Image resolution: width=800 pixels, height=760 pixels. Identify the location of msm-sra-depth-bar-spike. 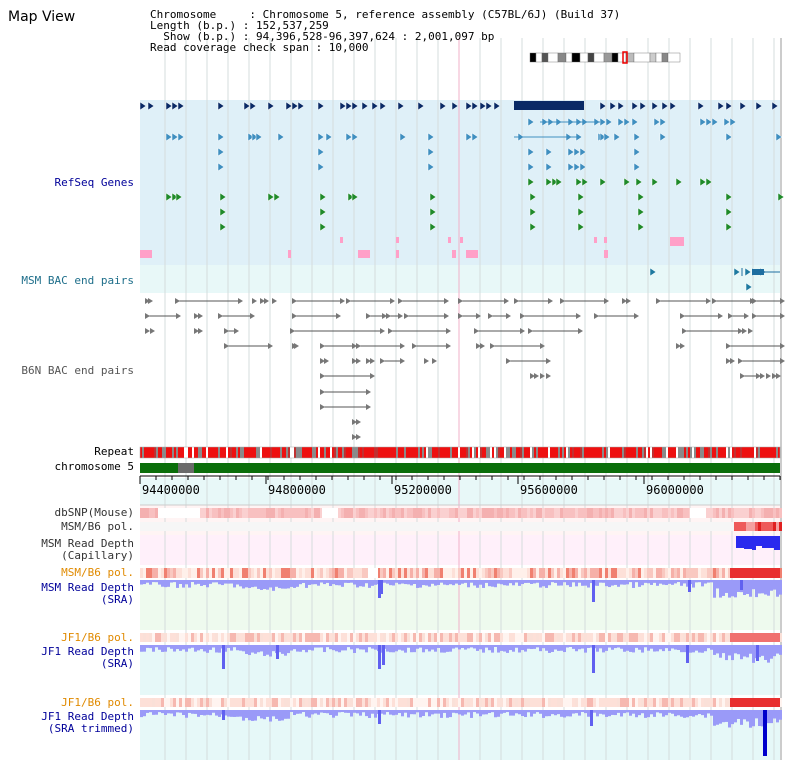
(381, 587).